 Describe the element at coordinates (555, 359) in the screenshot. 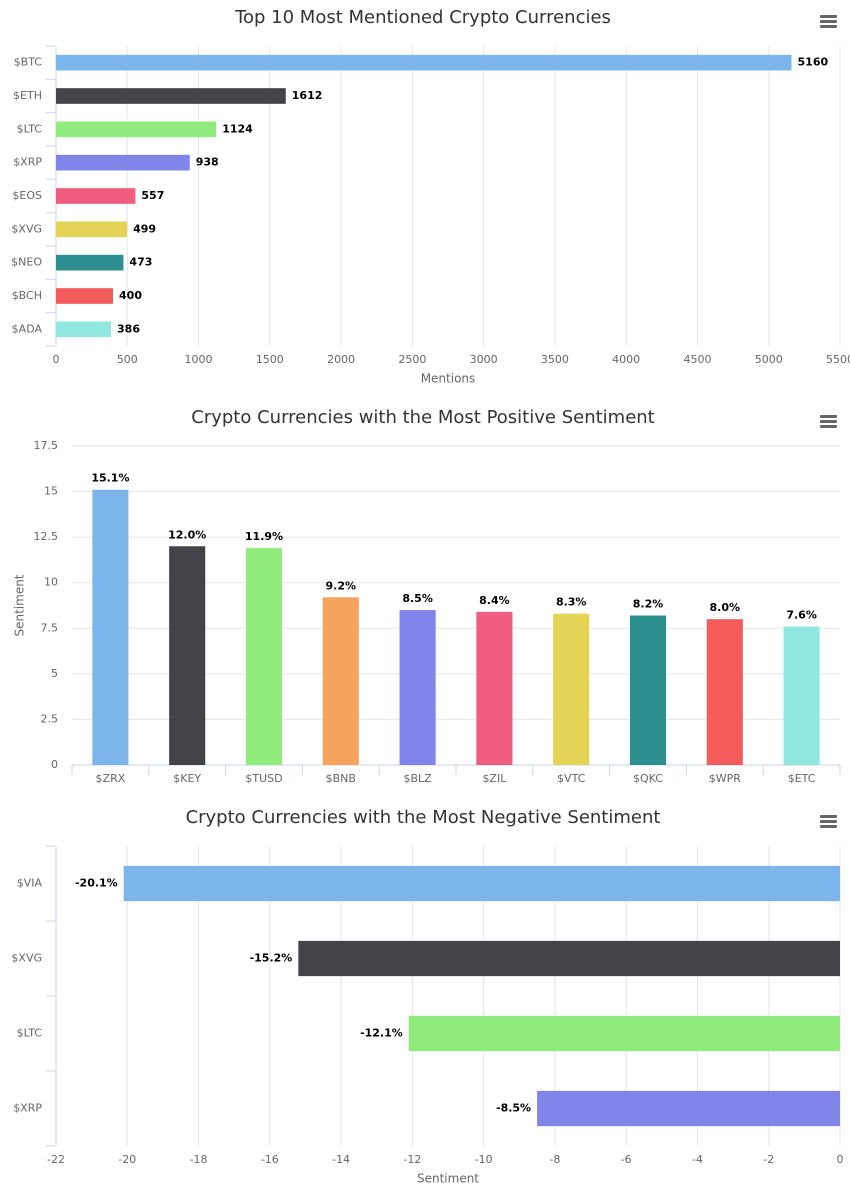

I see `x-tick-label: 3500` at that location.